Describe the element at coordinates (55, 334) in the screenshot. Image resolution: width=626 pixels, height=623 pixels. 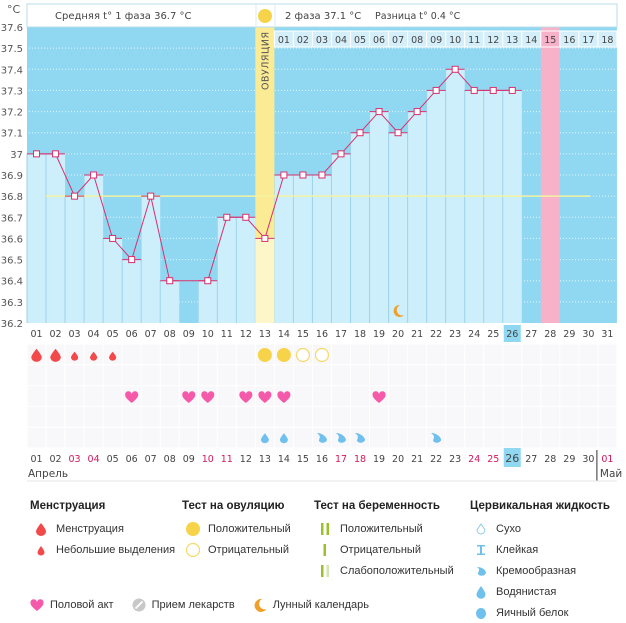
I see `x-tick-label: 02` at that location.